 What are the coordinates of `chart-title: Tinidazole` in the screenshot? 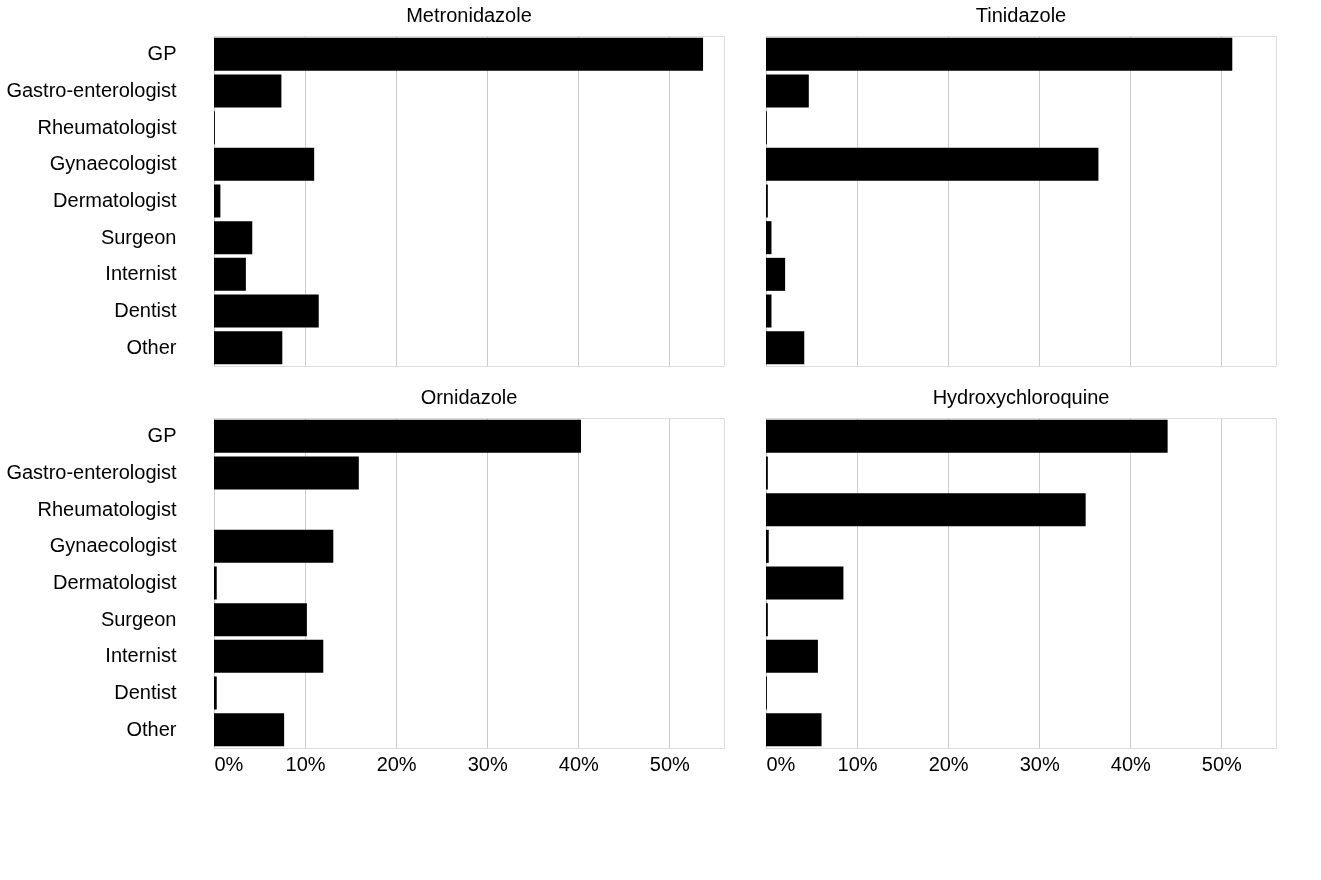 It's located at (1021, 15).